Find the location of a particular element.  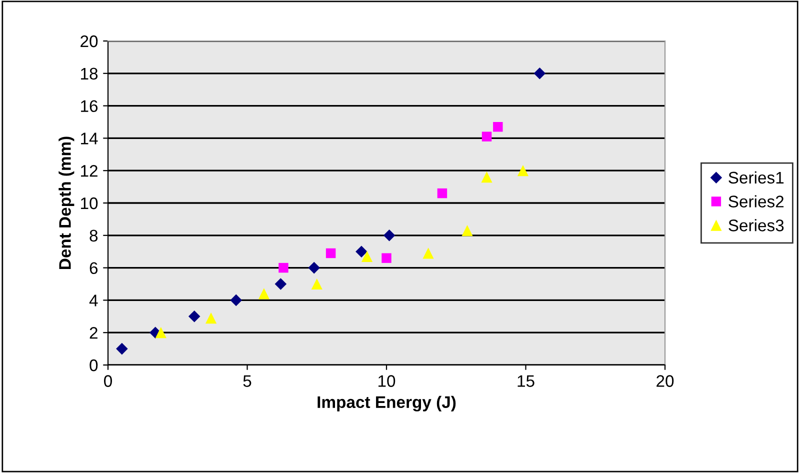

y-tick-label: 12 is located at coordinates (89, 171).